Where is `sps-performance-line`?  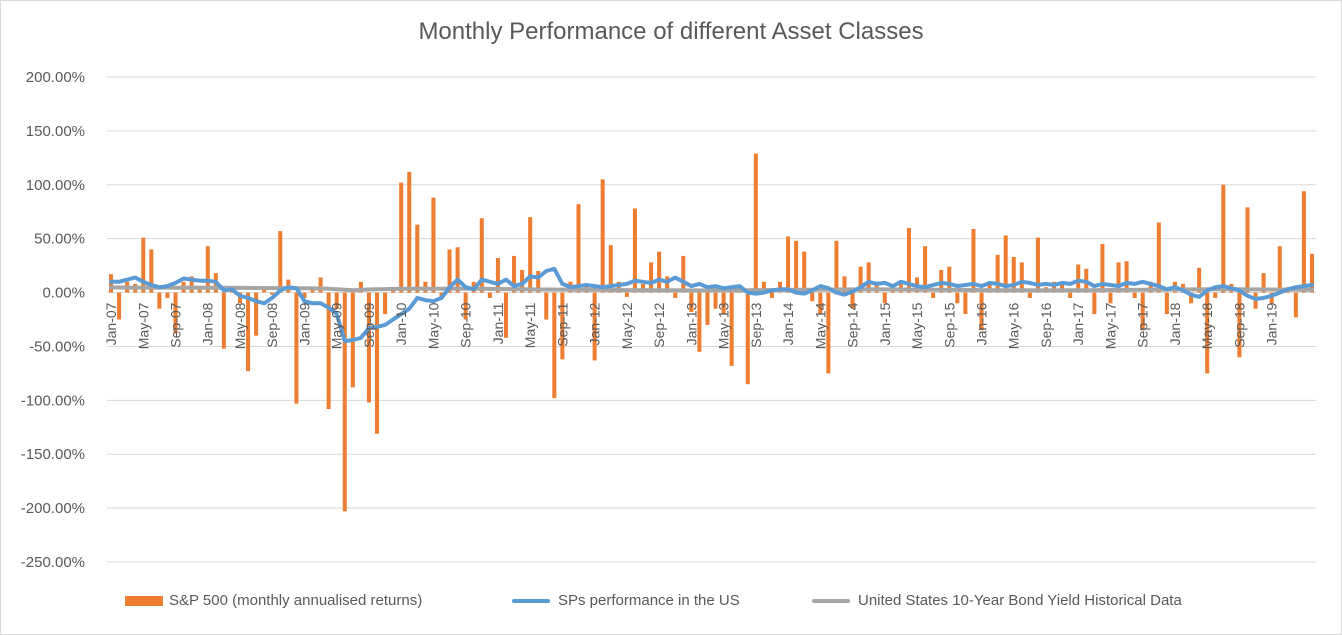 sps-performance-line is located at coordinates (711, 305).